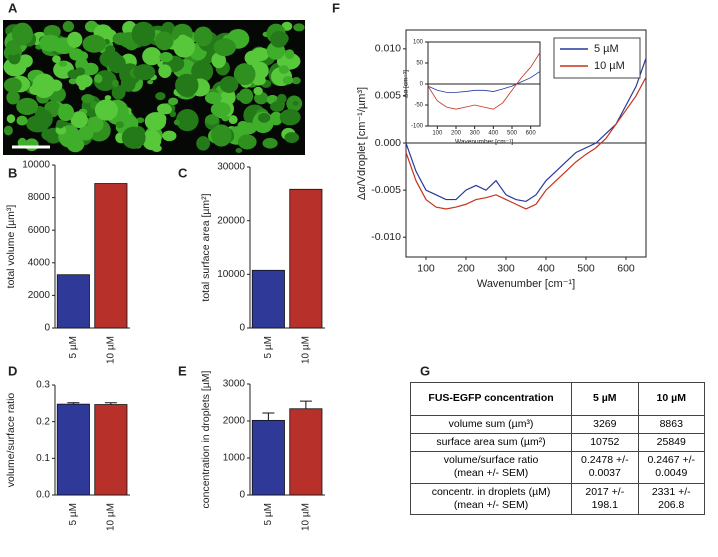 This screenshot has height=557, width=718. Describe the element at coordinates (605, 399) in the screenshot. I see `table-header: 5 µM` at that location.